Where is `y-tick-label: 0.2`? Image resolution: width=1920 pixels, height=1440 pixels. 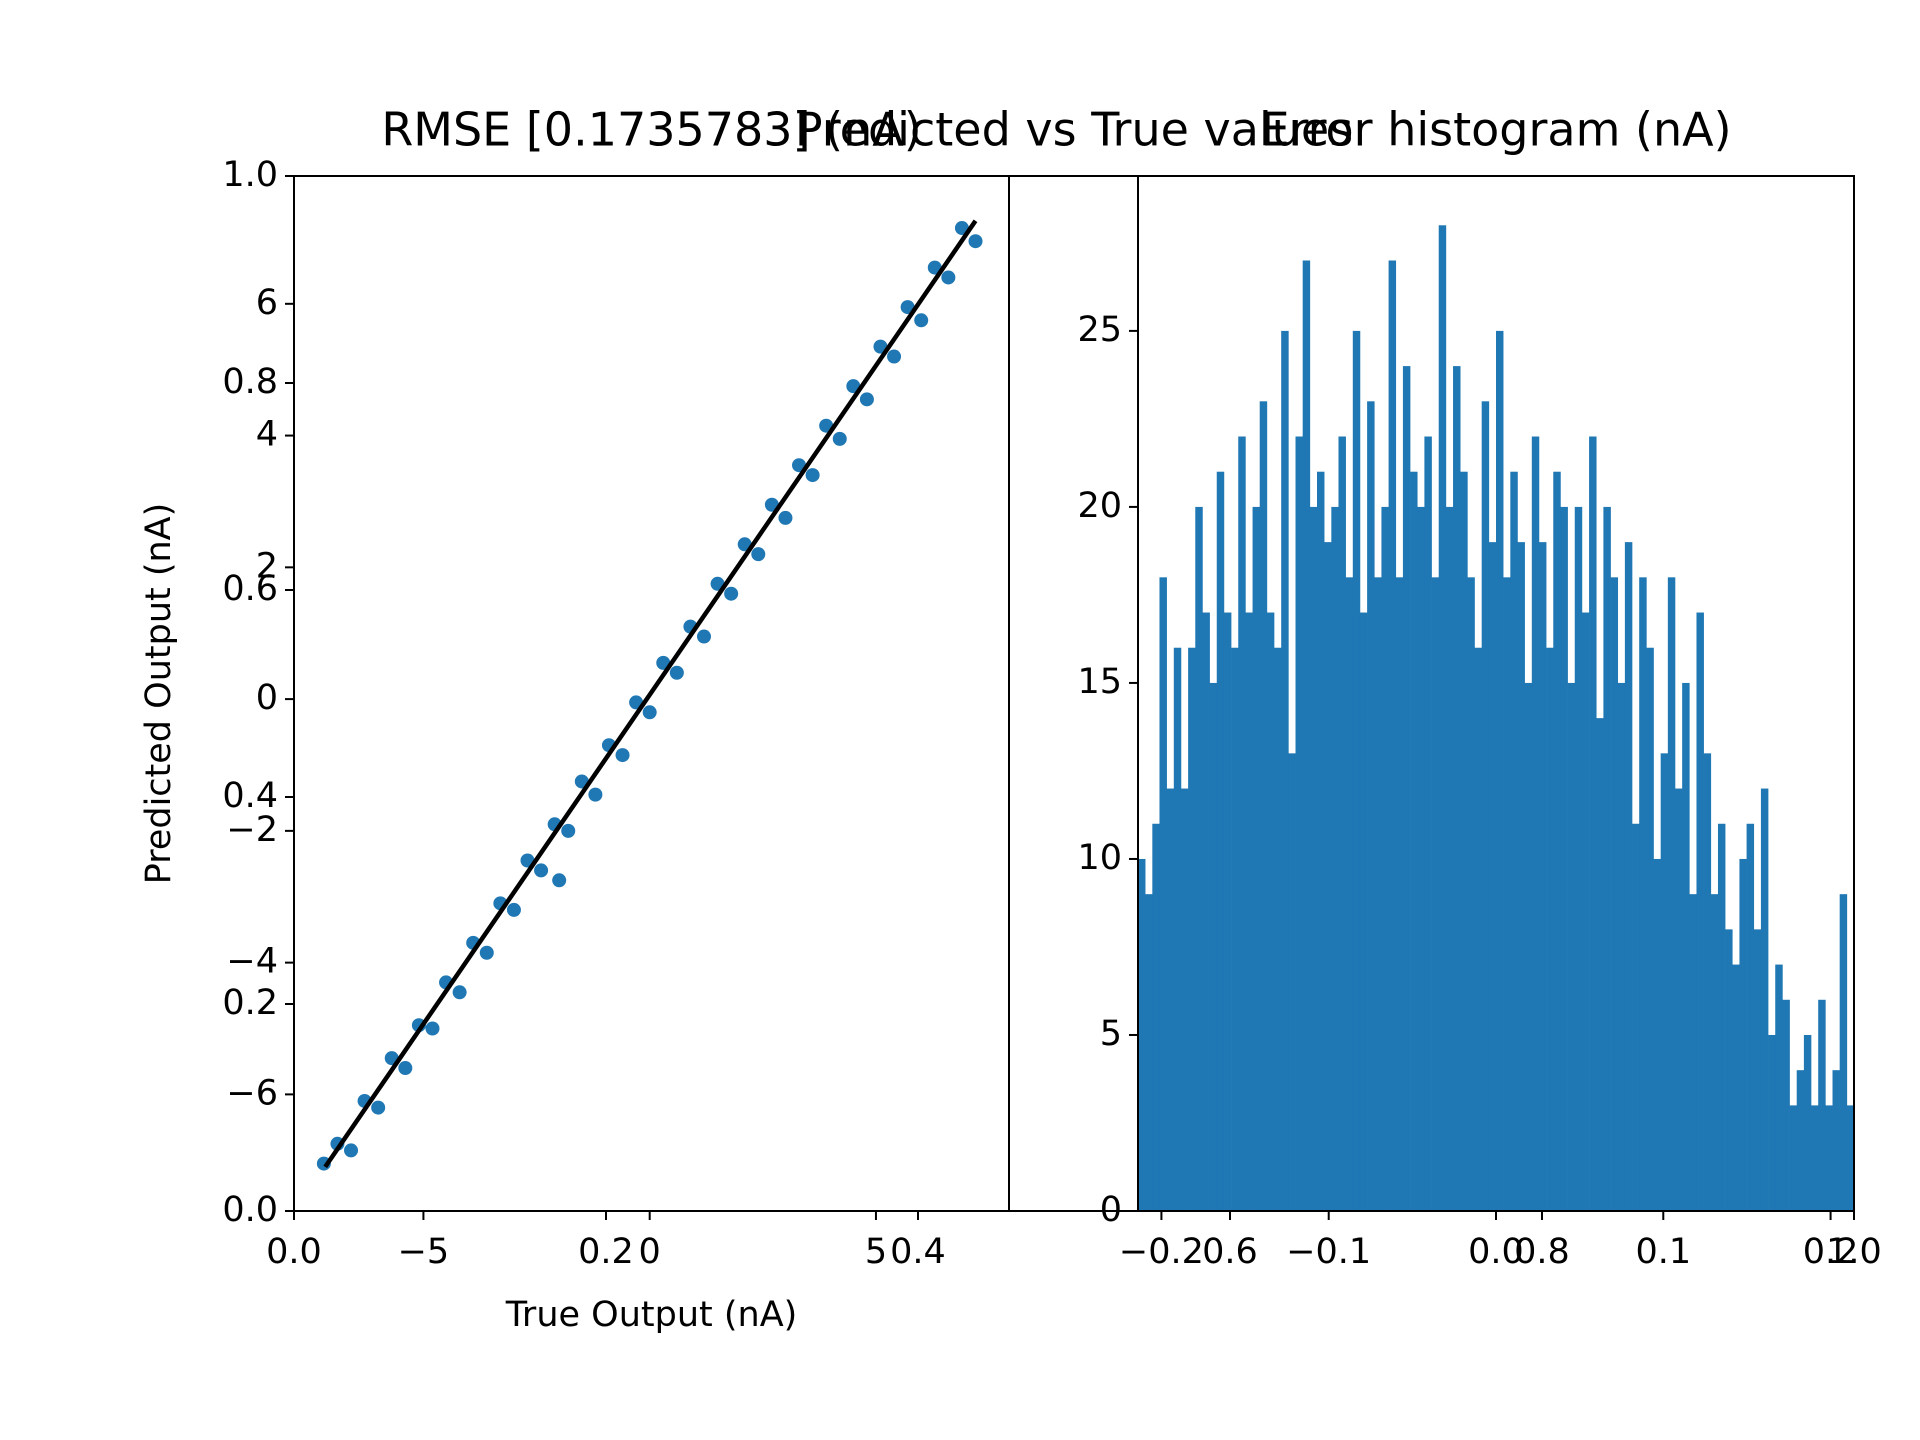 y-tick-label: 0.2 is located at coordinates (250, 1003).